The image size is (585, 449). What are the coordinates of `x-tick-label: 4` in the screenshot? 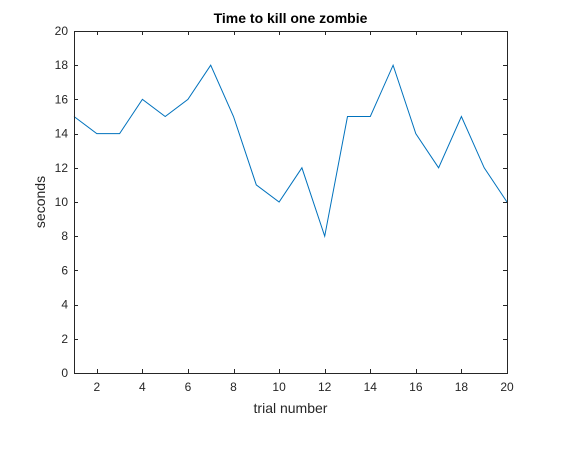 It's located at (142, 387).